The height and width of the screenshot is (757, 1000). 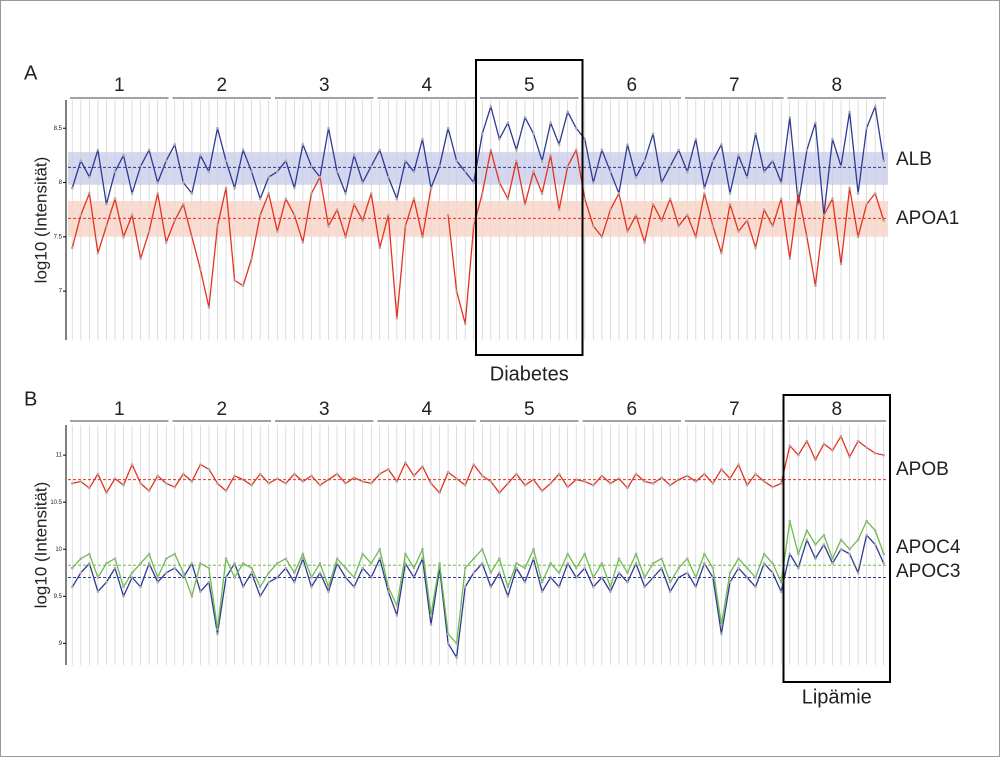 What do you see at coordinates (119, 85) in the screenshot?
I see `group-label: 1` at bounding box center [119, 85].